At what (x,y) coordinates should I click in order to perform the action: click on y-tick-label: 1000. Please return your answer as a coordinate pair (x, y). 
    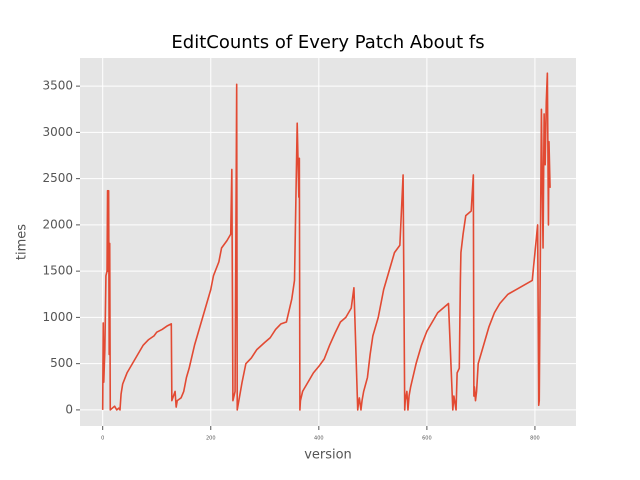
    Looking at the image, I should click on (57, 317).